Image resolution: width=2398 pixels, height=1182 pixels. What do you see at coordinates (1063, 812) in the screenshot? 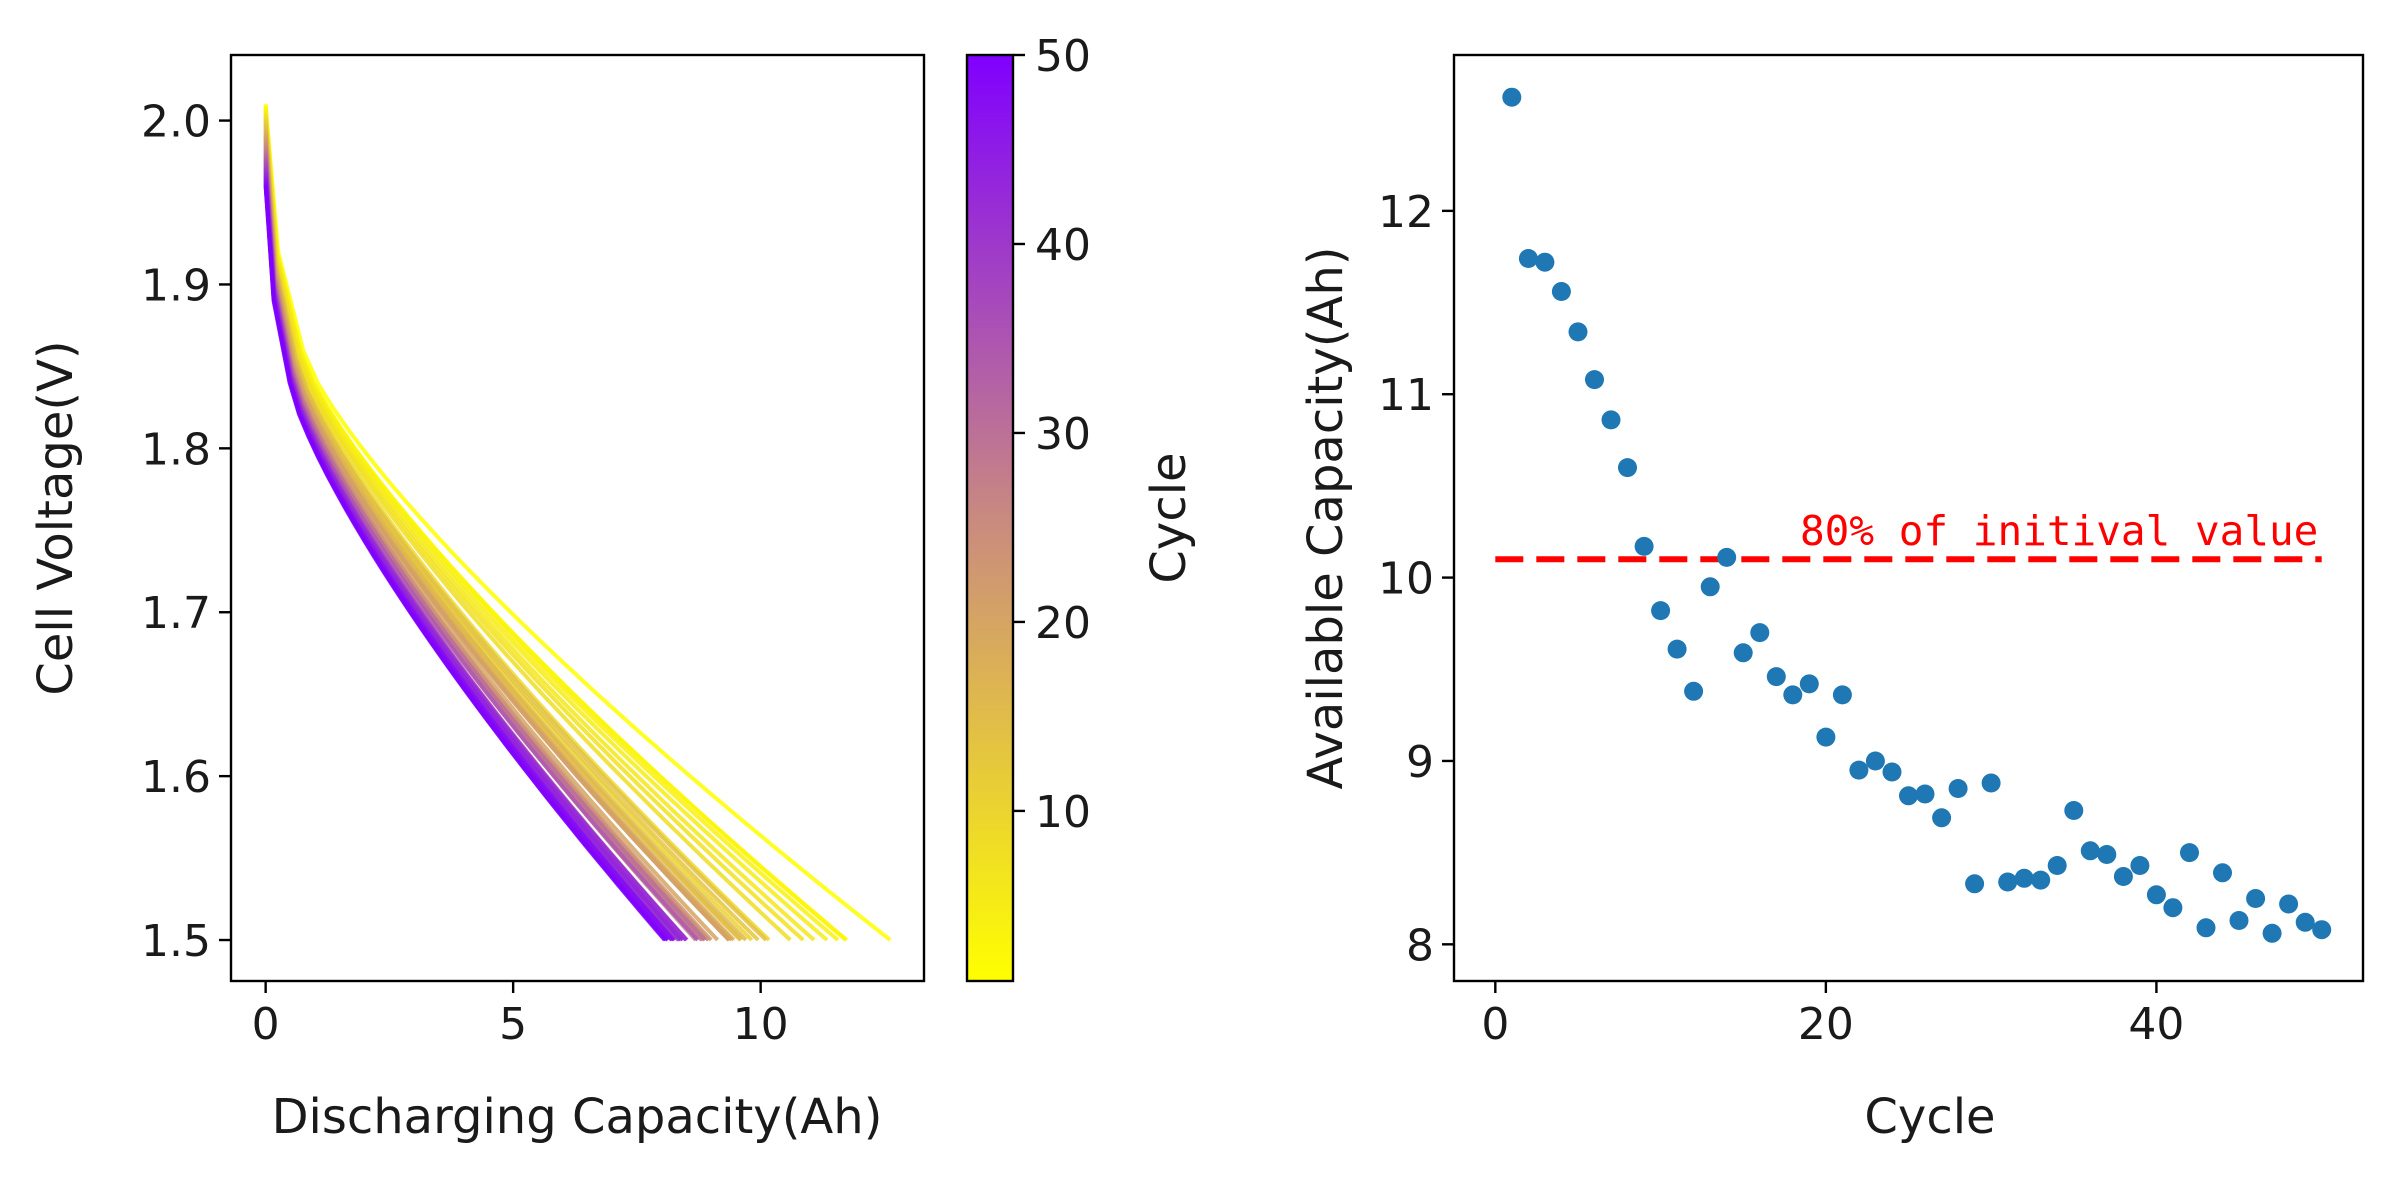
I see `colorbar-tick-label: 10` at bounding box center [1063, 812].